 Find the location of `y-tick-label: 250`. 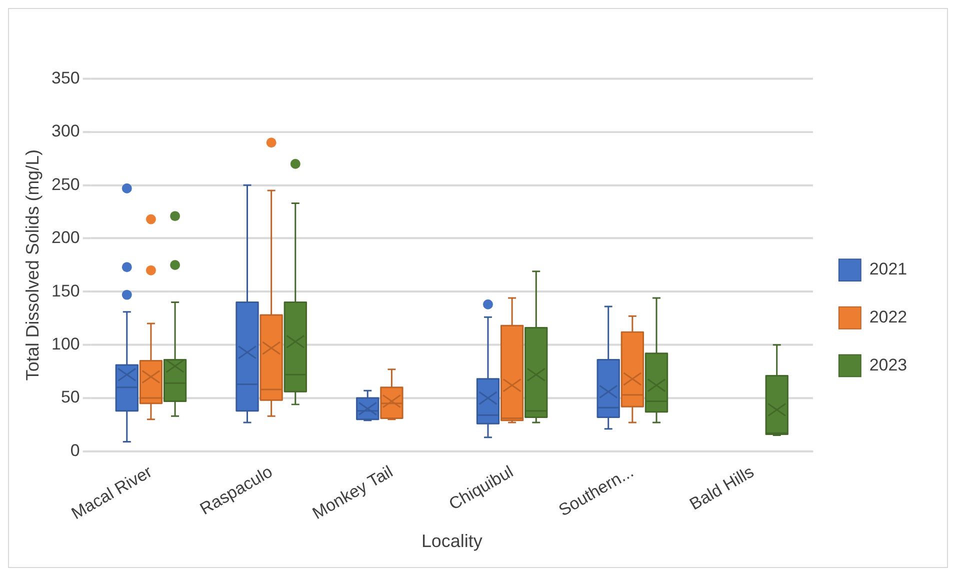

y-tick-label: 250 is located at coordinates (66, 184).